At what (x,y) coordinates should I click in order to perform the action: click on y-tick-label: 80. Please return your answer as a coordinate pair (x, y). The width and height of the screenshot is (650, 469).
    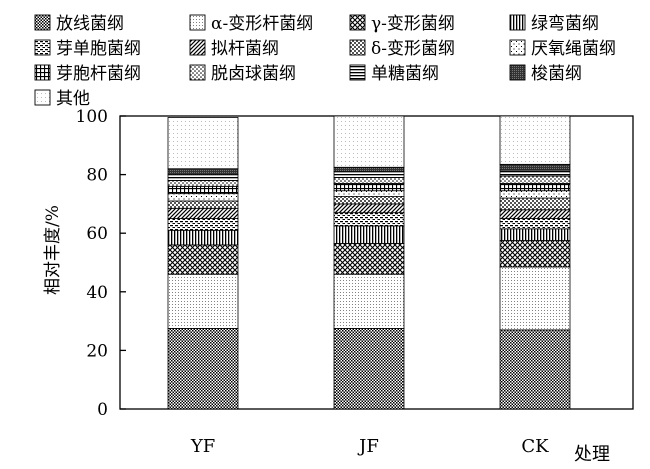
    Looking at the image, I should click on (97, 176).